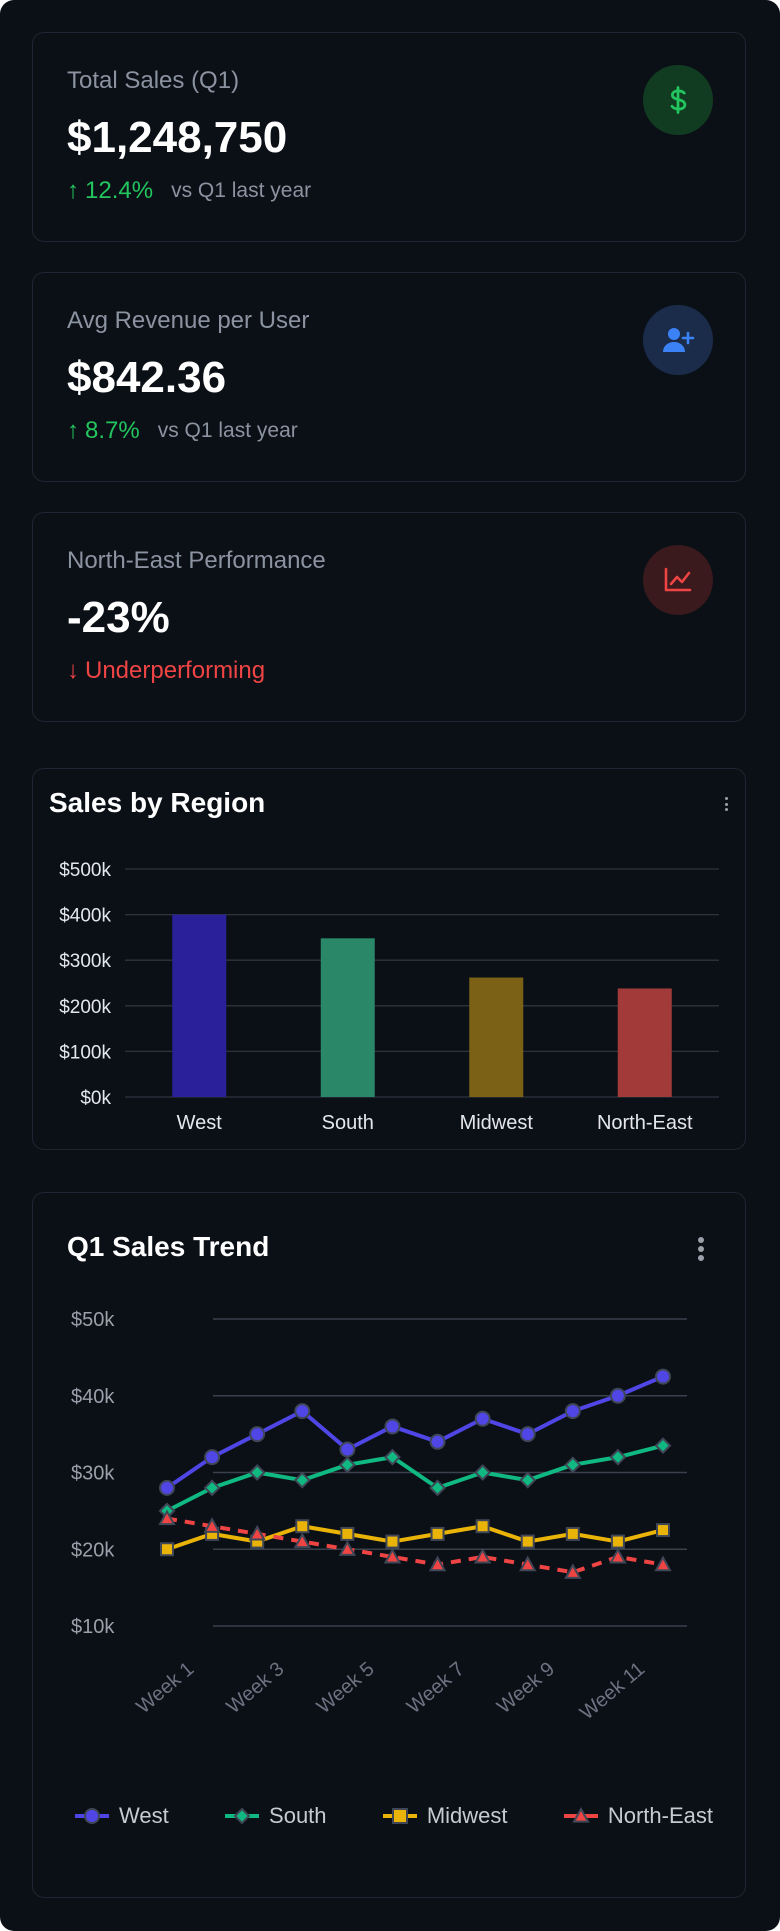  What do you see at coordinates (153, 80) in the screenshot?
I see `kpi-label: Total Sales (Q1)` at bounding box center [153, 80].